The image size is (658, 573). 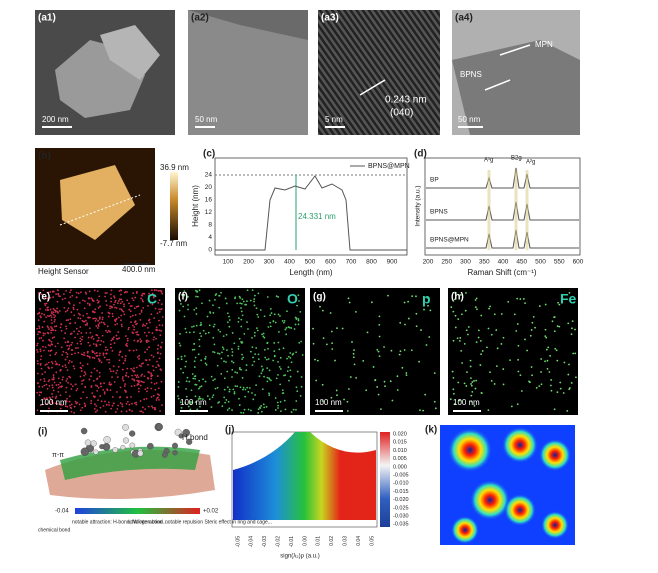 I want to click on scale-bar-label: 100 nm, so click(x=328, y=402).